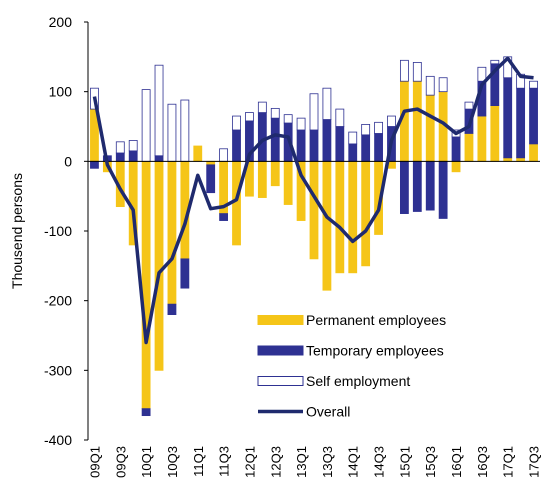 The height and width of the screenshot is (503, 541). What do you see at coordinates (301, 462) in the screenshot?
I see `x-tick-label: 13Q1` at bounding box center [301, 462].